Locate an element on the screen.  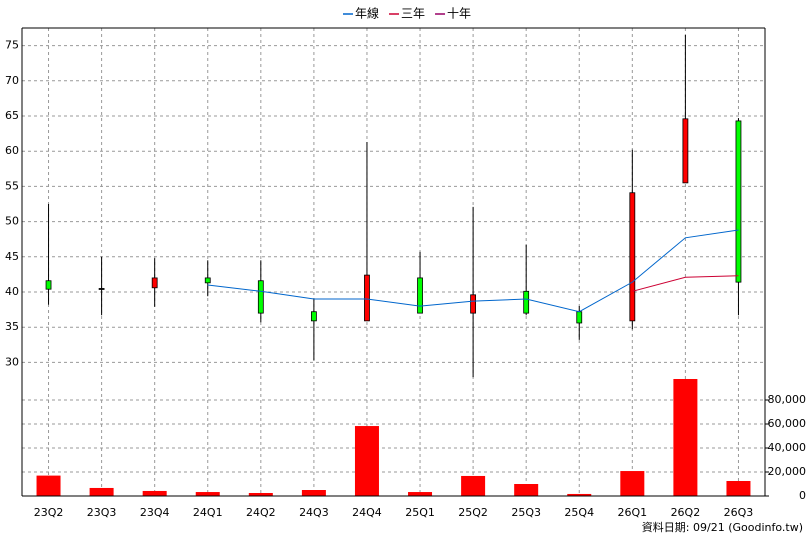
x-tick-label: 26Q3 is located at coordinates (739, 512).